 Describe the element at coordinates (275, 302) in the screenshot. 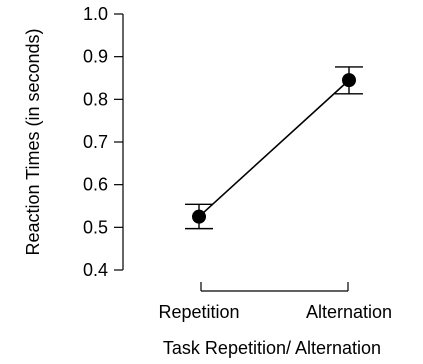

I see `x-axis: Repetition Alternation` at that location.